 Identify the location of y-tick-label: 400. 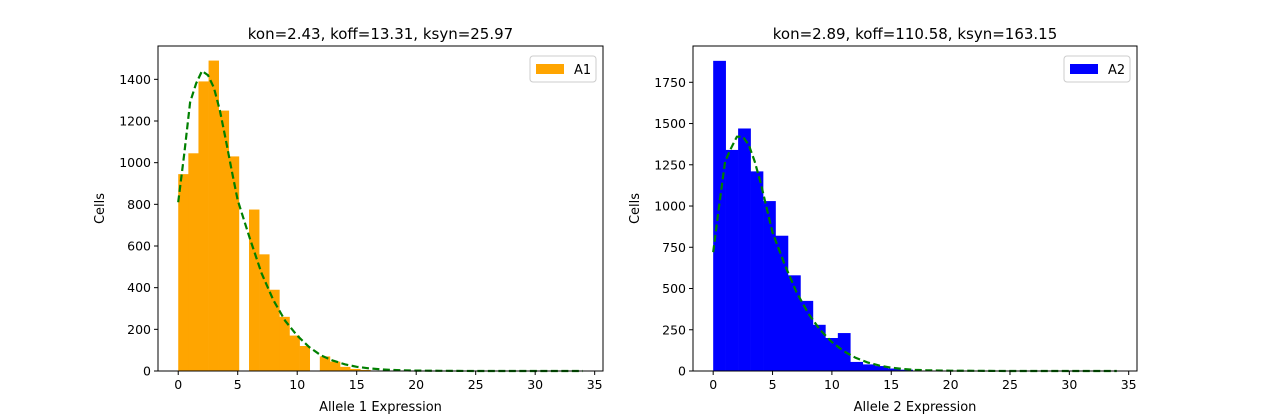
(139, 287).